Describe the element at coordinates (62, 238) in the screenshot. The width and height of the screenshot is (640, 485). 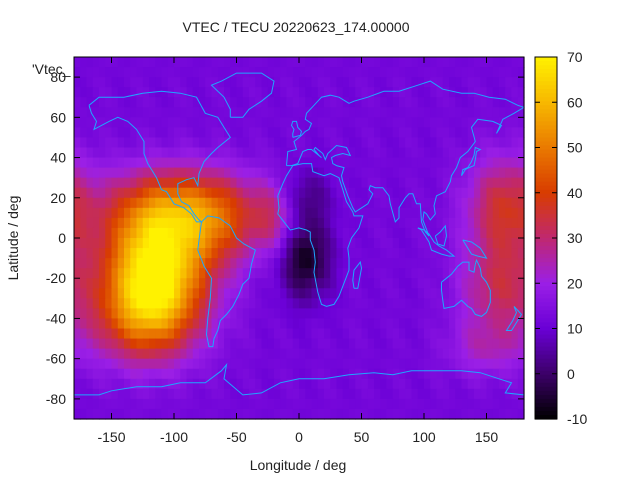
I see `y-tick-label: 0` at that location.